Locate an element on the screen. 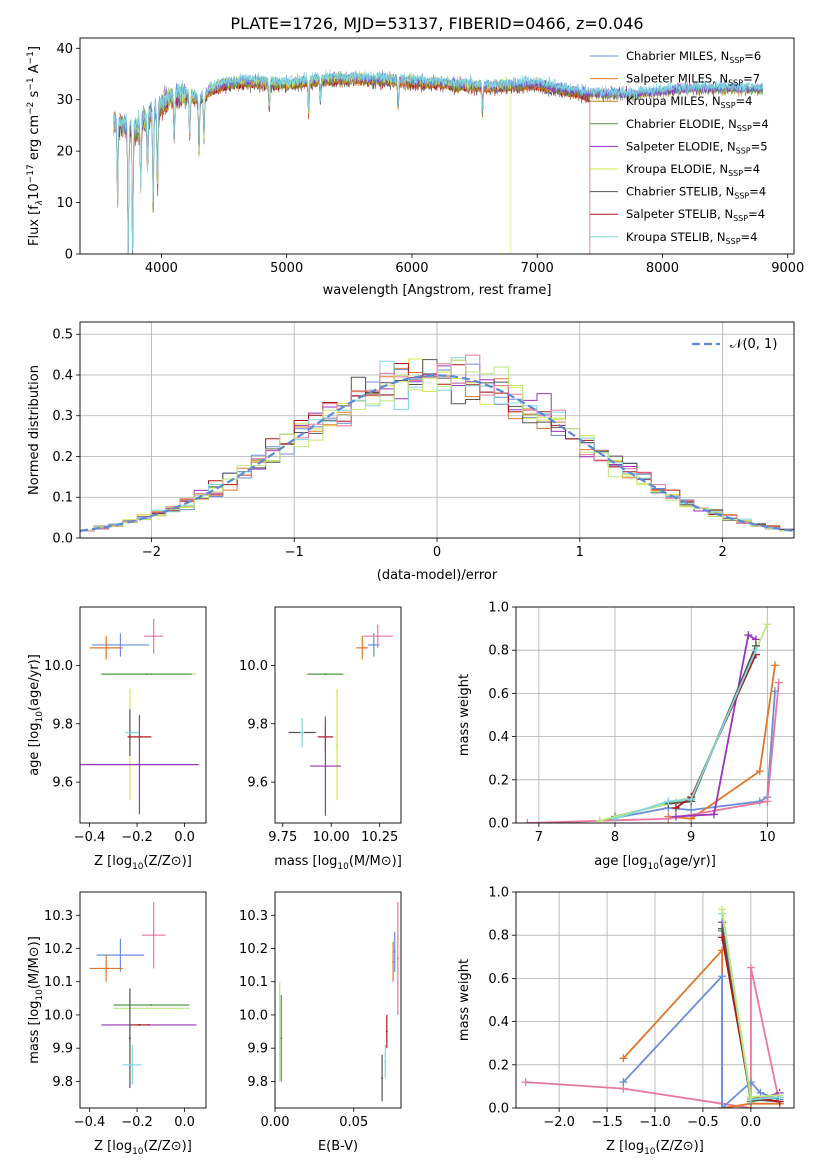 Image resolution: width=819 pixels, height=1170 pixels. series-line-lime is located at coordinates (684, 722).